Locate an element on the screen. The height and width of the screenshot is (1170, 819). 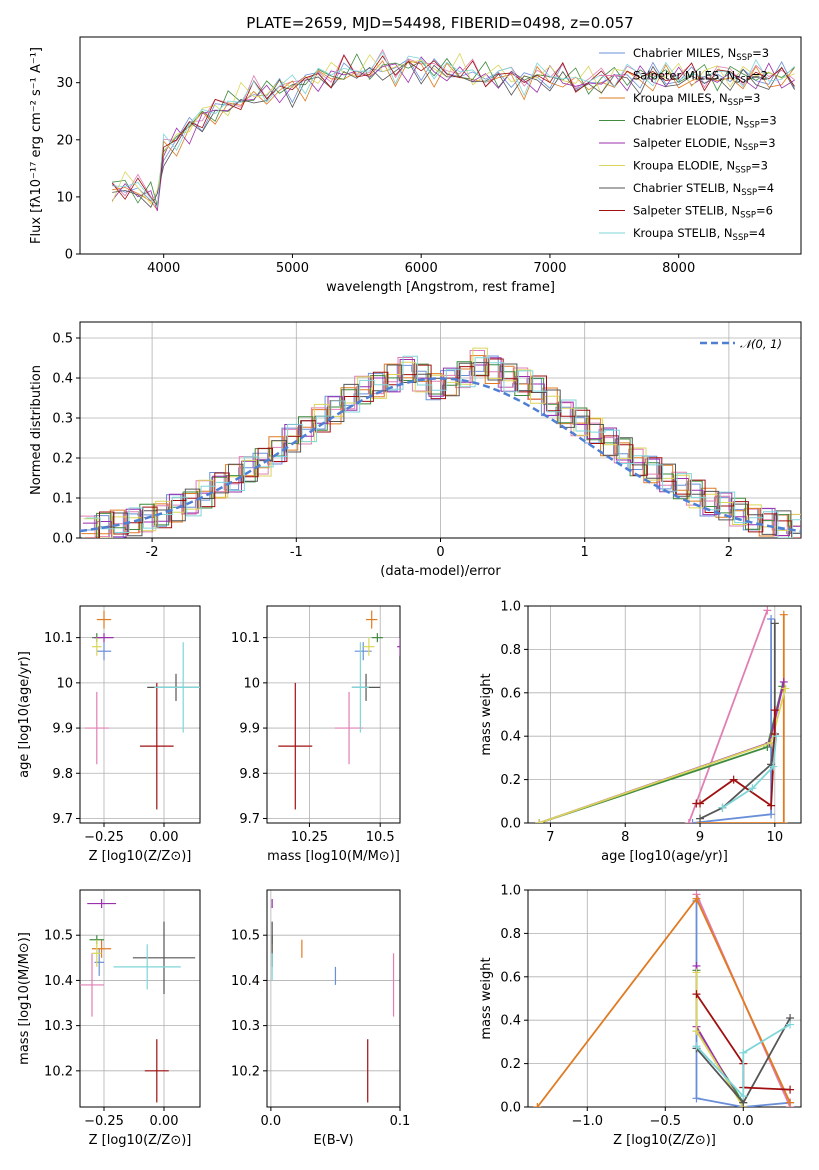
y-tick-label: 10.2 is located at coordinates (245, 1071).